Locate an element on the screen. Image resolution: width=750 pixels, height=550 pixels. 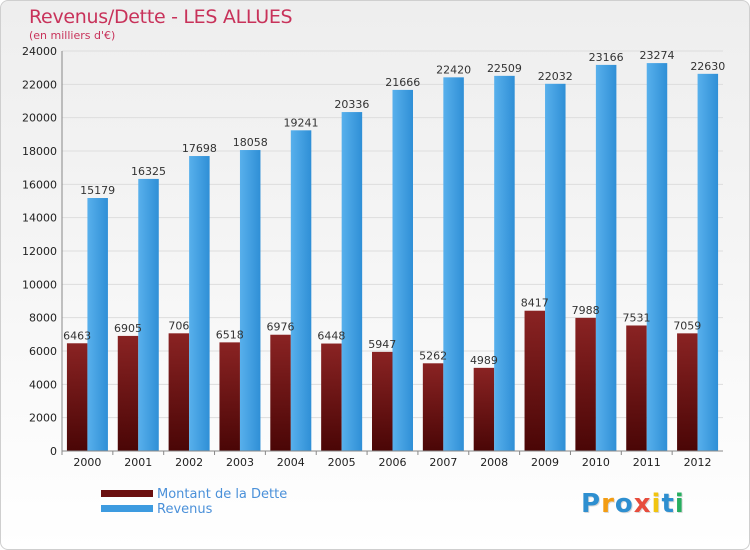
value-label-revenus: 22630 is located at coordinates (707, 66).